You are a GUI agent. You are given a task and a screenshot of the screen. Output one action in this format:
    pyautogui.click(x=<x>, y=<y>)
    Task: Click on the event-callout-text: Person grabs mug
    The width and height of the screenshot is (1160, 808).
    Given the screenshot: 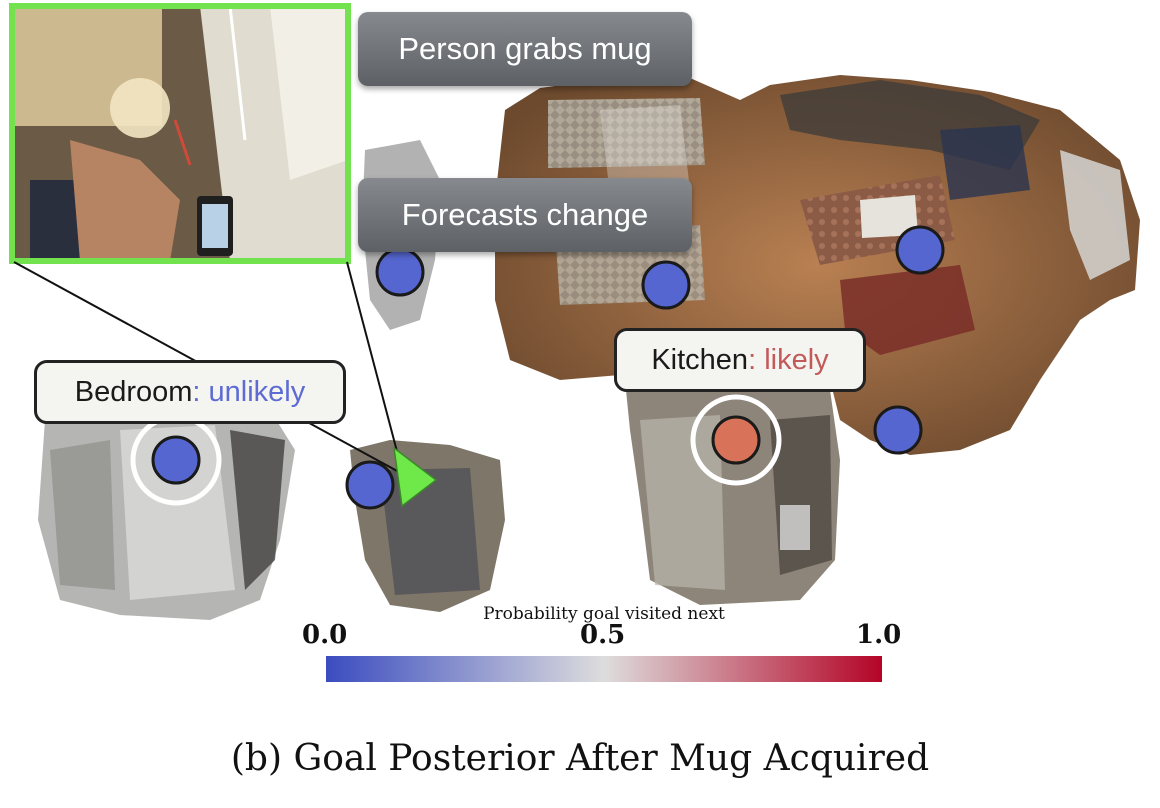 What is the action you would take?
    pyautogui.click(x=525, y=48)
    